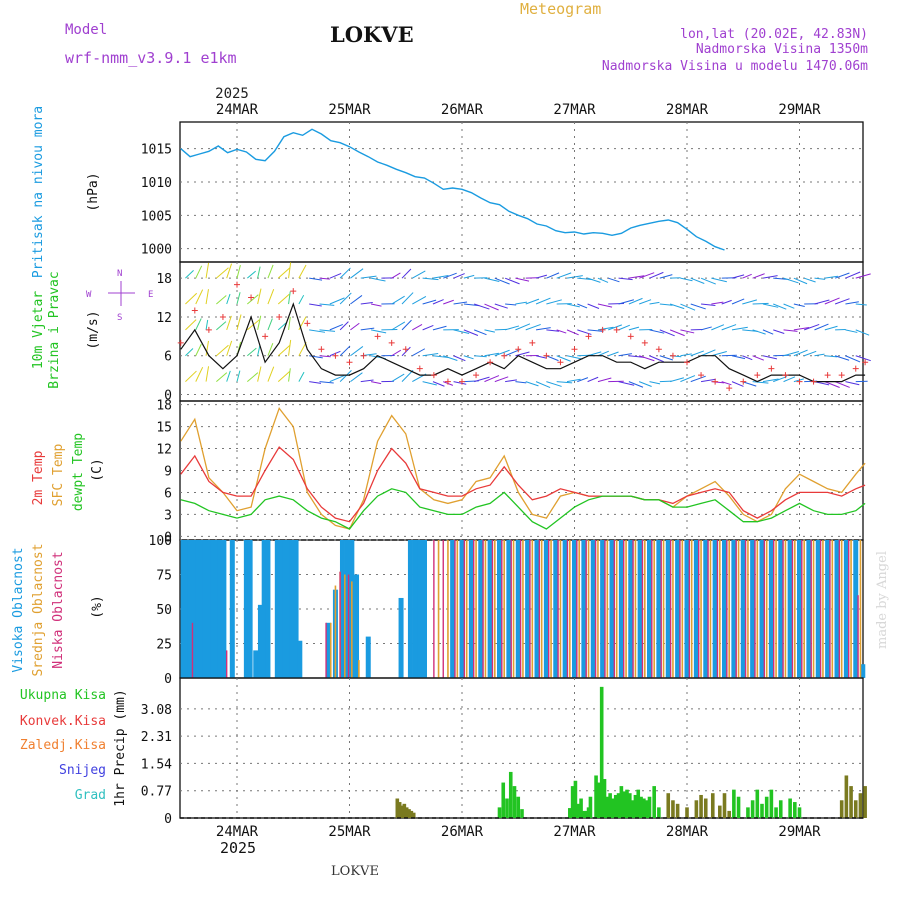  Describe the element at coordinates (523, 484) in the screenshot. I see `temp-2m-line` at that location.